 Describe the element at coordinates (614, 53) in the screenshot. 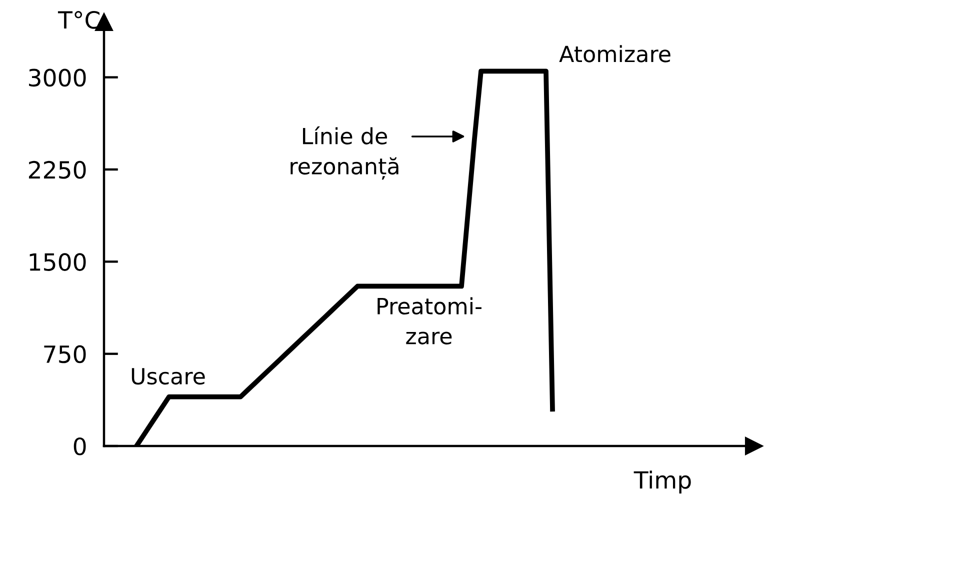

I see `text: Atomizare` at that location.